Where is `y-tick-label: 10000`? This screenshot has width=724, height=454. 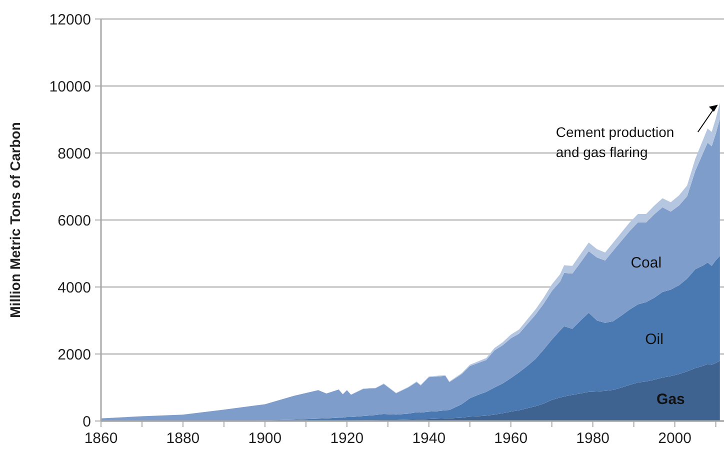 y-tick-label: 10000 is located at coordinates (70, 87).